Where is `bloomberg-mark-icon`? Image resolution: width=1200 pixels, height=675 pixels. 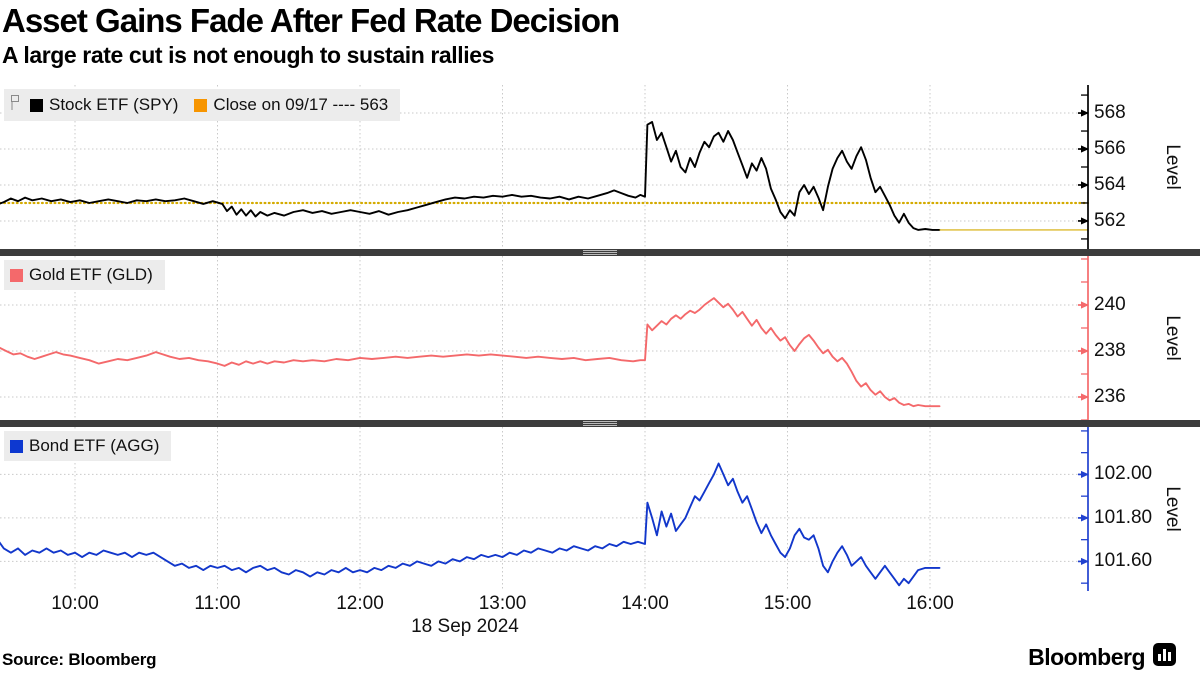
bloomberg-mark-icon is located at coordinates (1164, 657).